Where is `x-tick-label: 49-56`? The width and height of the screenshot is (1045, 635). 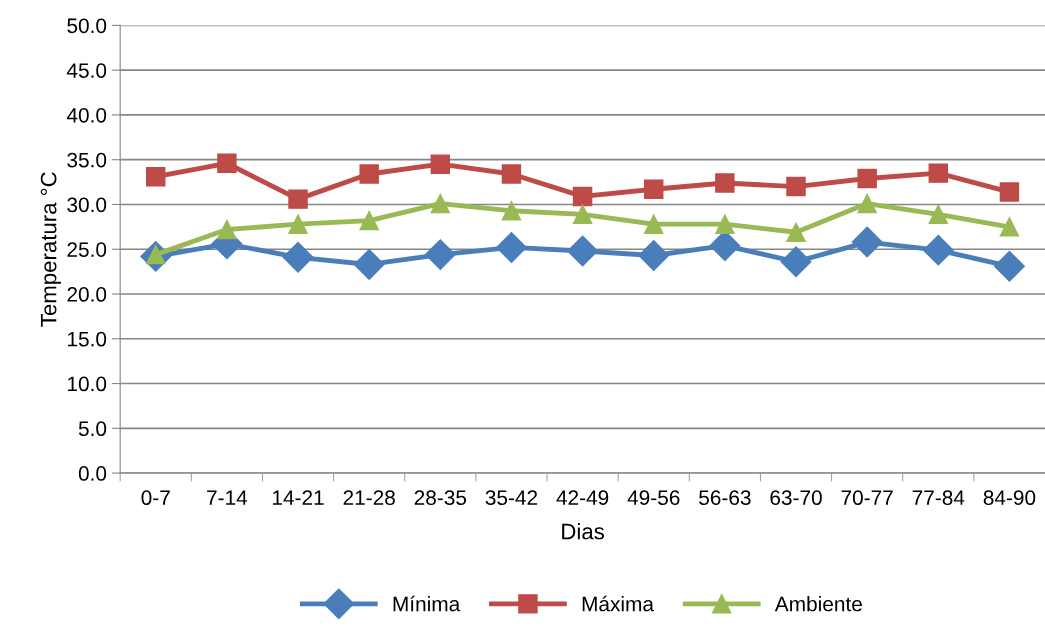 x-tick-label: 49-56 is located at coordinates (653, 498).